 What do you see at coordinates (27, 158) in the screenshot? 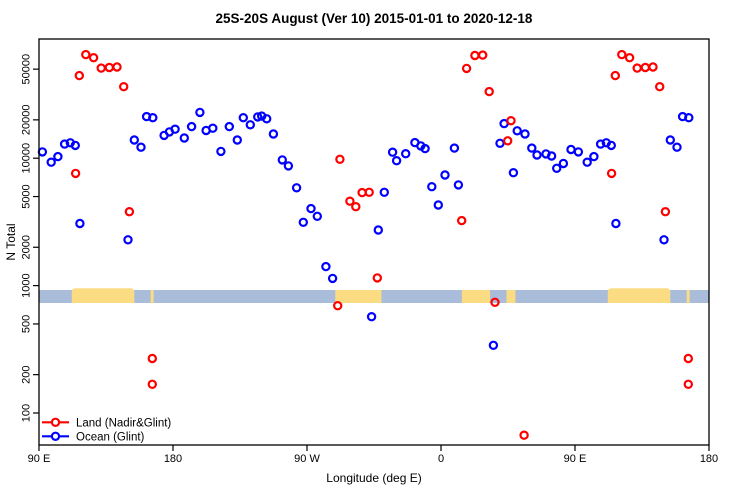
I see `y-tick-label: 10000` at bounding box center [27, 158].